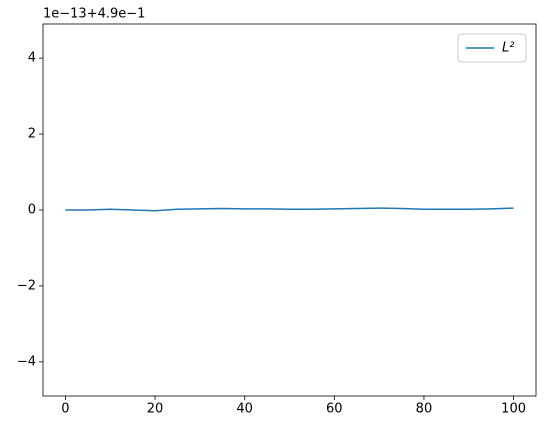  I want to click on y-tick-label: −4, so click(26, 361).